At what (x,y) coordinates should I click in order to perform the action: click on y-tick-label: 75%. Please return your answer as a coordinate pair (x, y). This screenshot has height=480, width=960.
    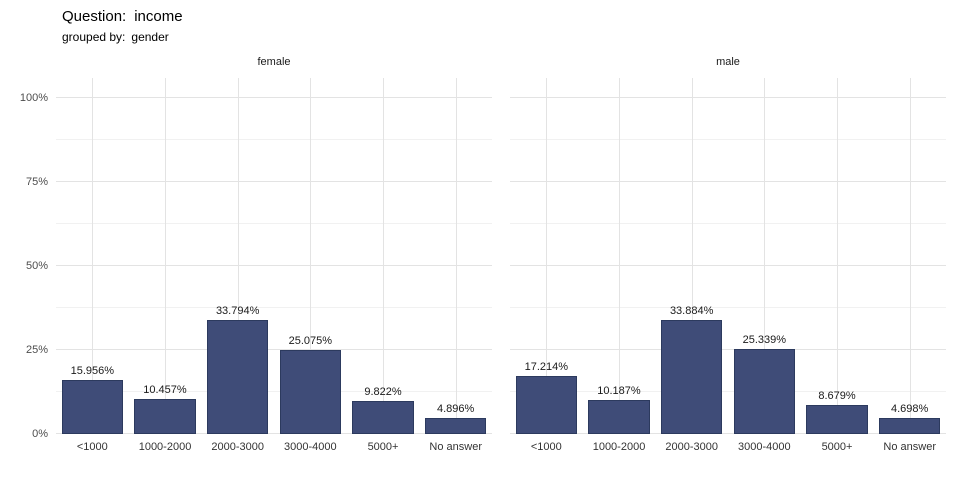
    Looking at the image, I should click on (36, 182).